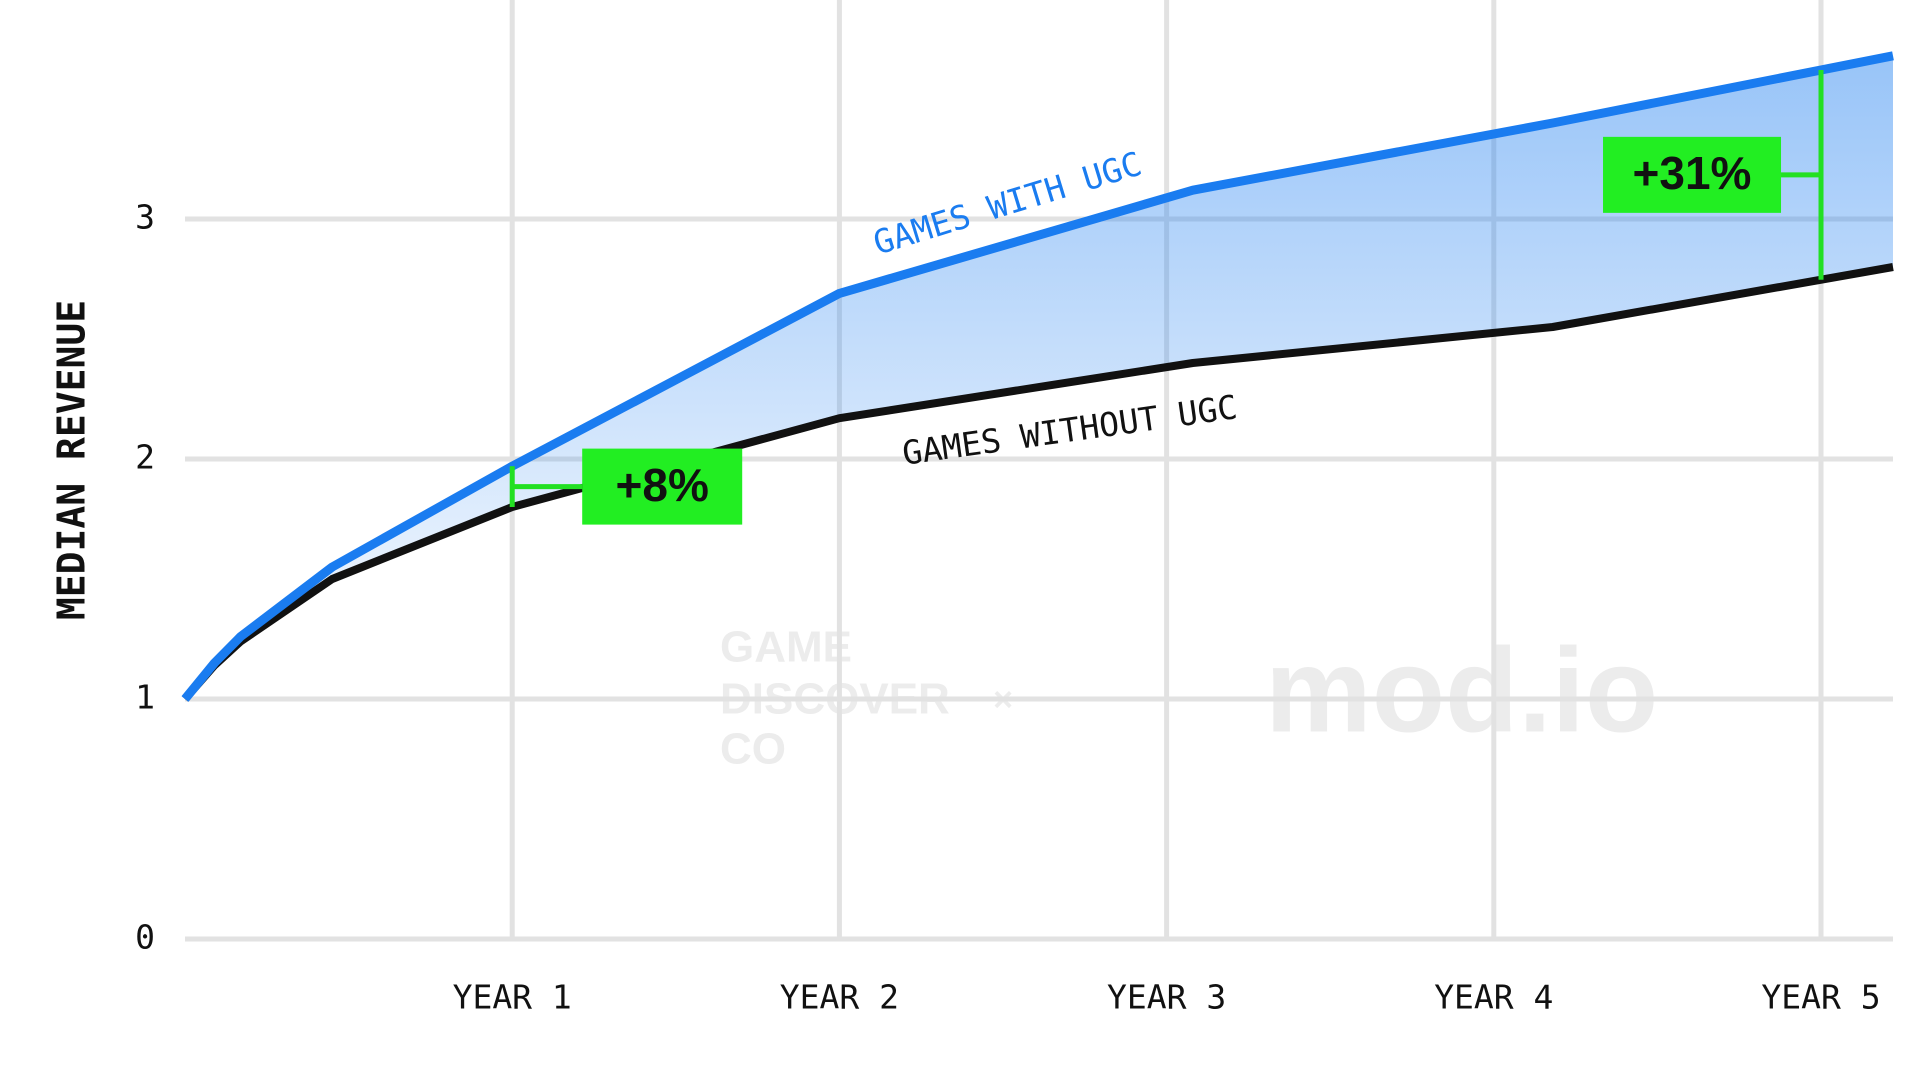 The width and height of the screenshot is (1920, 1080). Describe the element at coordinates (1820, 997) in the screenshot. I see `x-tick-label: YEAR 5` at that location.